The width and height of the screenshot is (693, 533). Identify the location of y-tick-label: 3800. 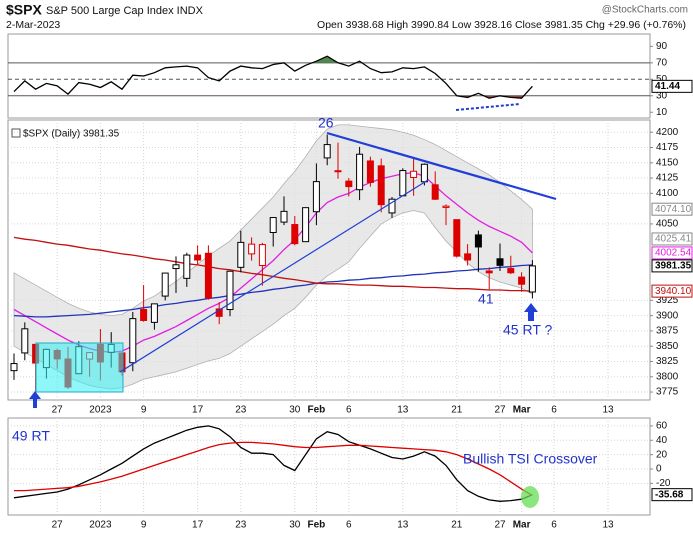
(667, 376).